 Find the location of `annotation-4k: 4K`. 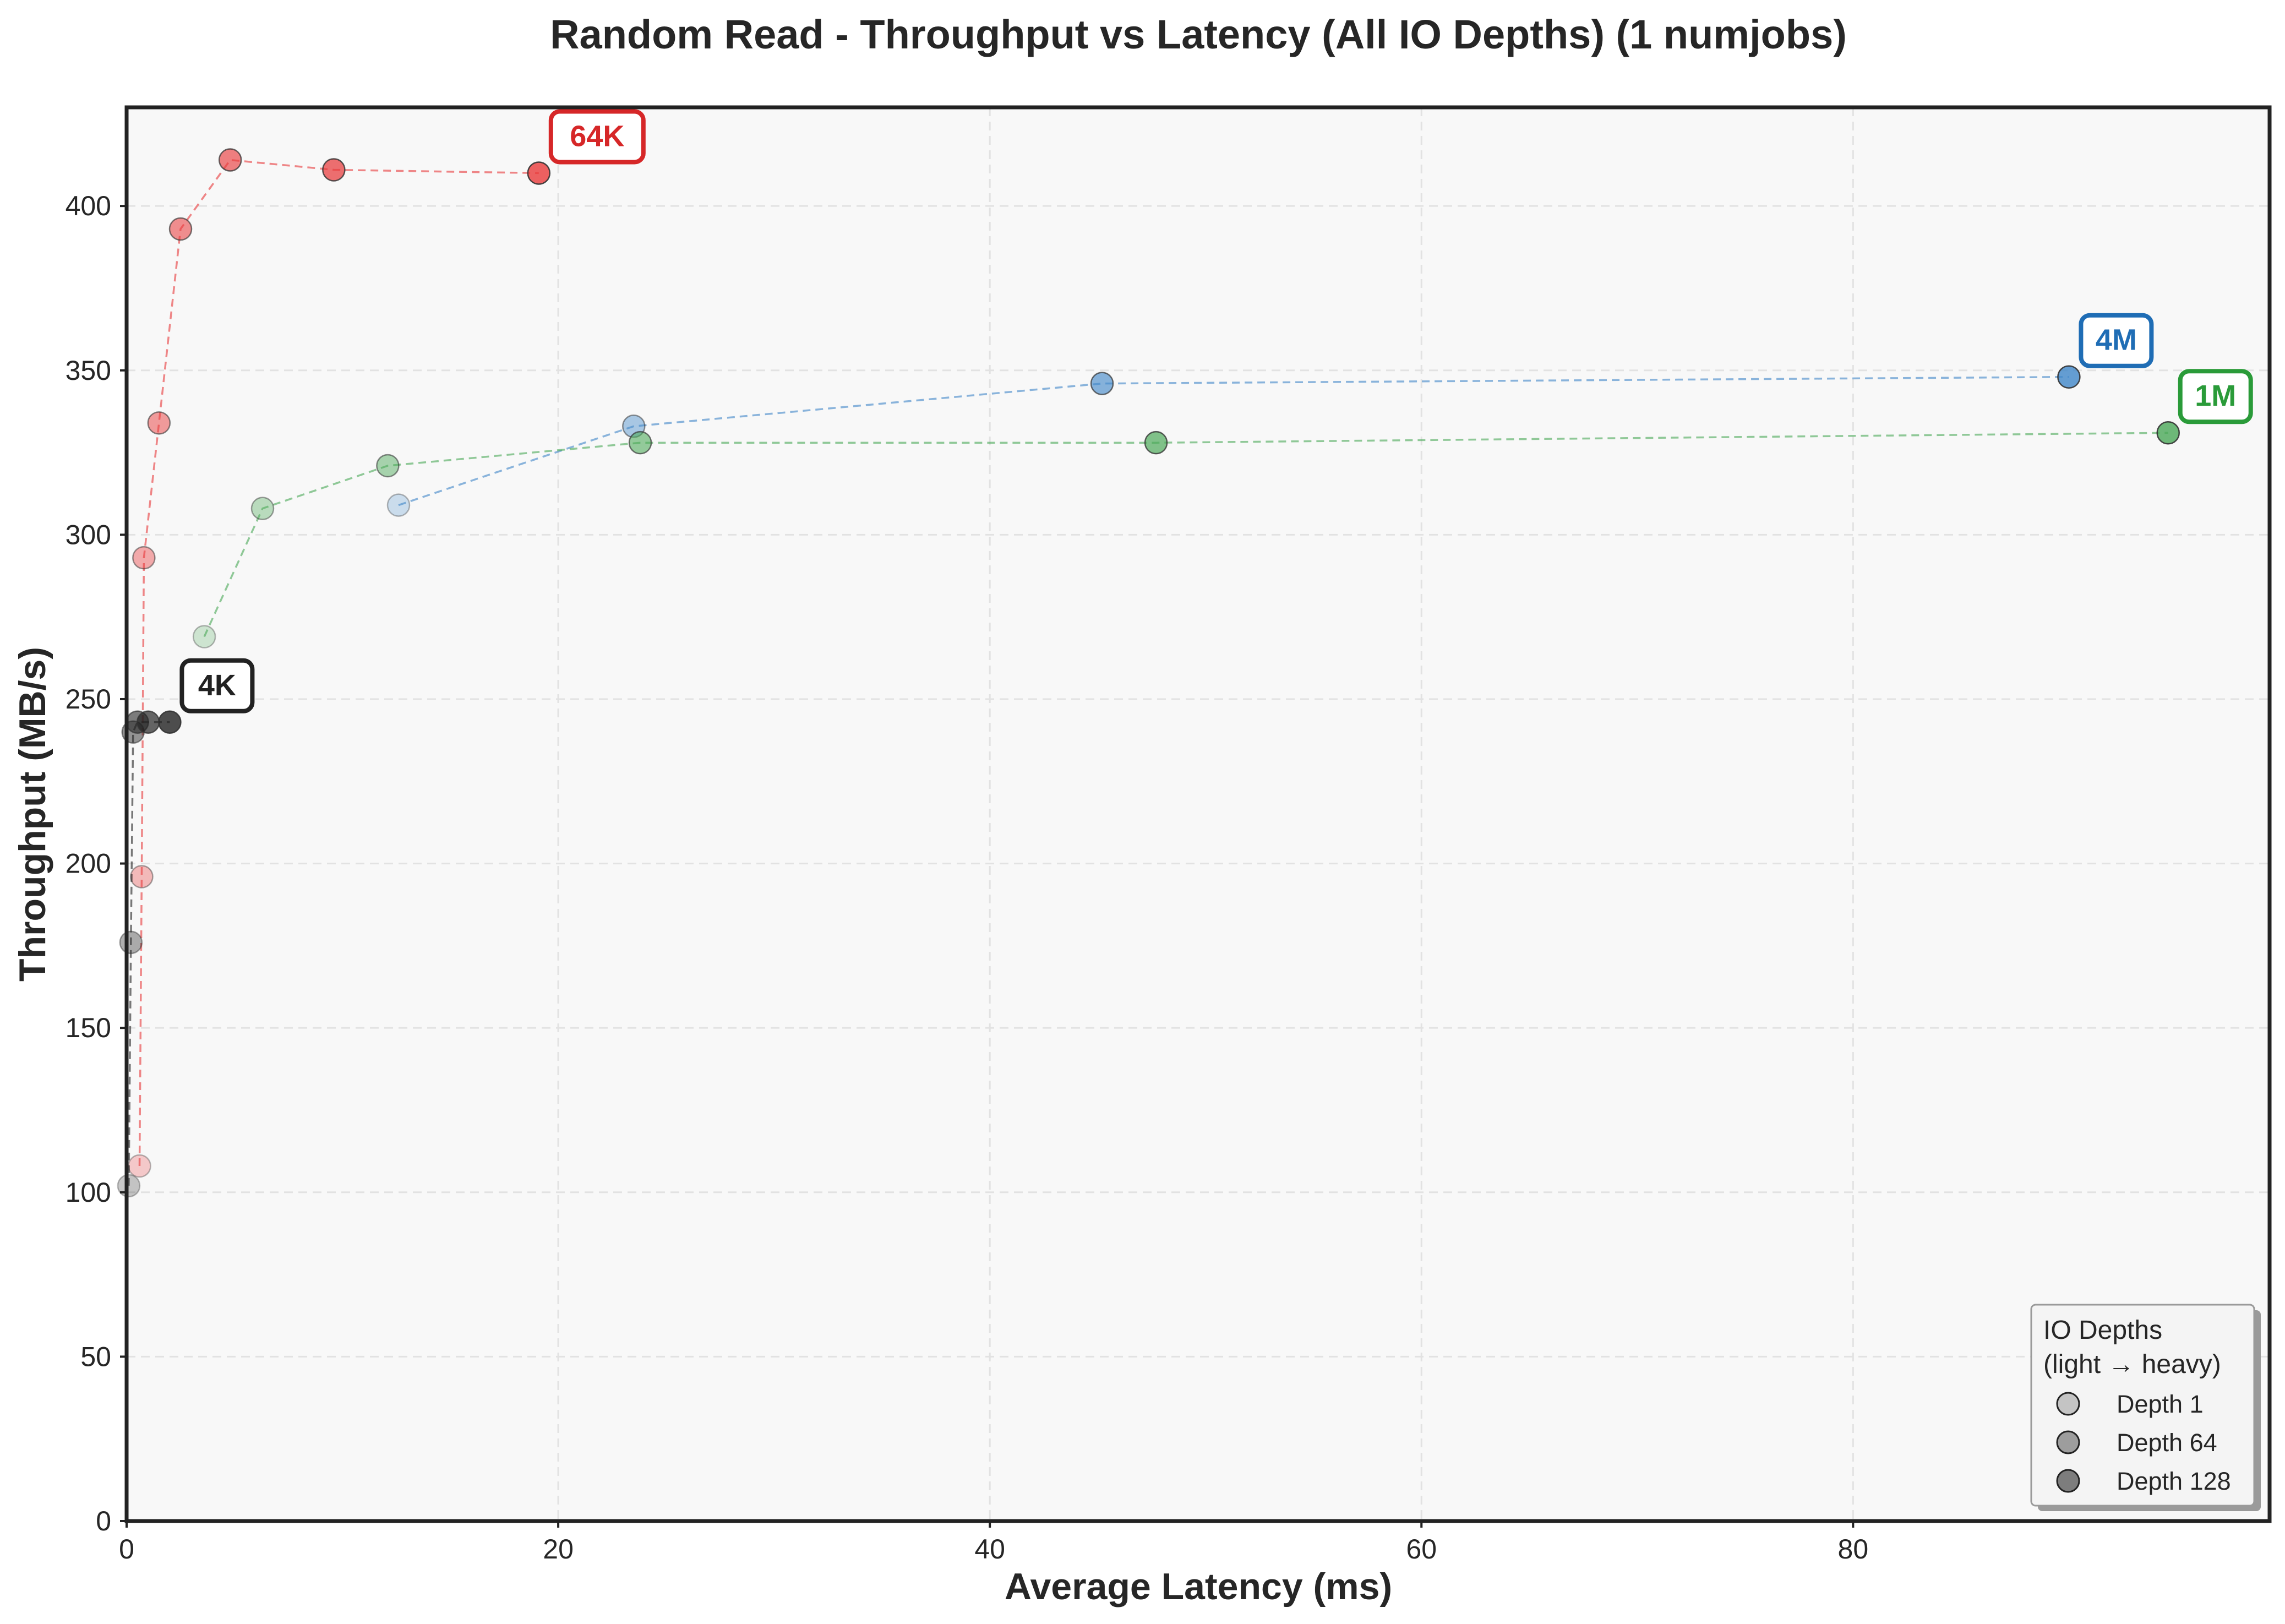

annotation-4k: 4K is located at coordinates (217, 685).